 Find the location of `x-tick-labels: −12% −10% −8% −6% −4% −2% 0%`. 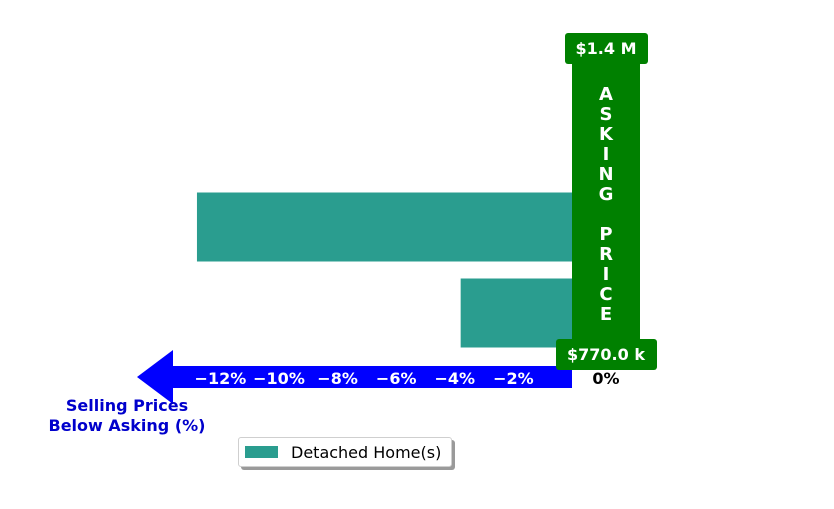

x-tick-labels: −12% −10% −8% −6% −4% −2% 0% is located at coordinates (407, 378).